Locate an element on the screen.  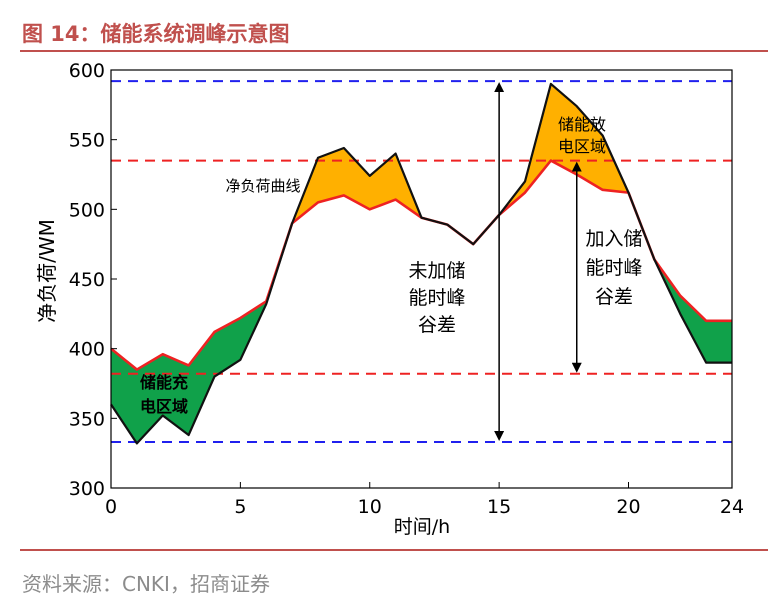
charge-label-line2: 电区域 is located at coordinates (164, 406).